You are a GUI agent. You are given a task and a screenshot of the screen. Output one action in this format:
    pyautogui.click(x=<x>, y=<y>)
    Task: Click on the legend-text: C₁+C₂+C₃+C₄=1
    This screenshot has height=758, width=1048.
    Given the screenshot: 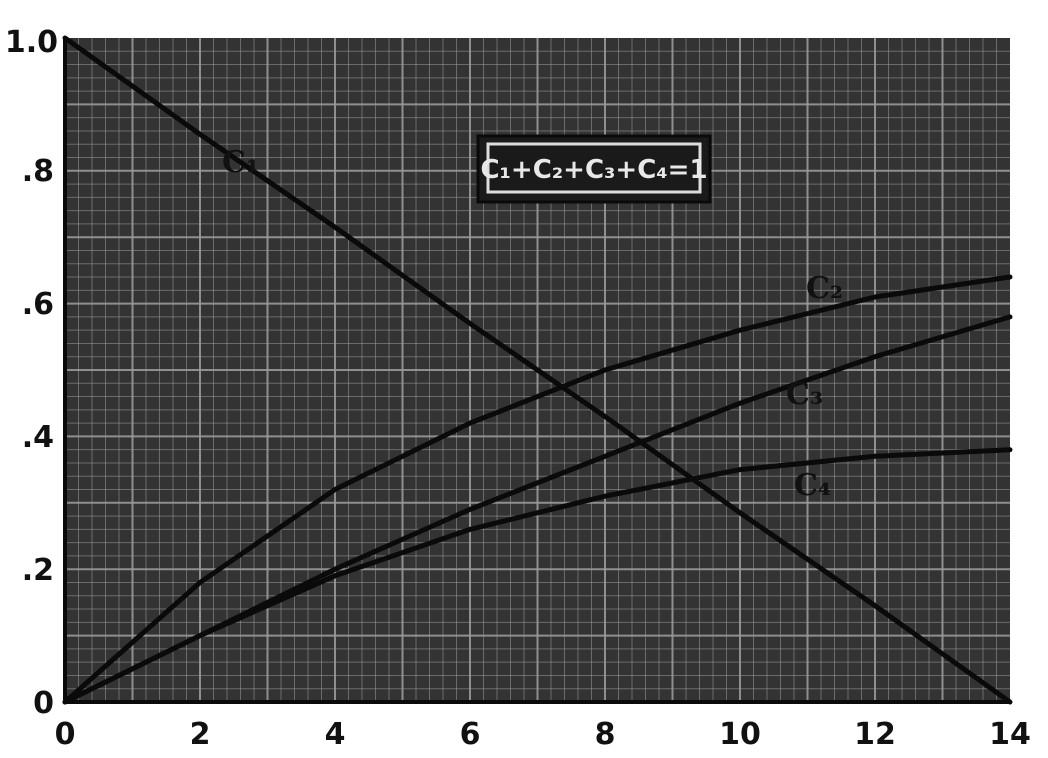 What is the action you would take?
    pyautogui.click(x=593, y=170)
    